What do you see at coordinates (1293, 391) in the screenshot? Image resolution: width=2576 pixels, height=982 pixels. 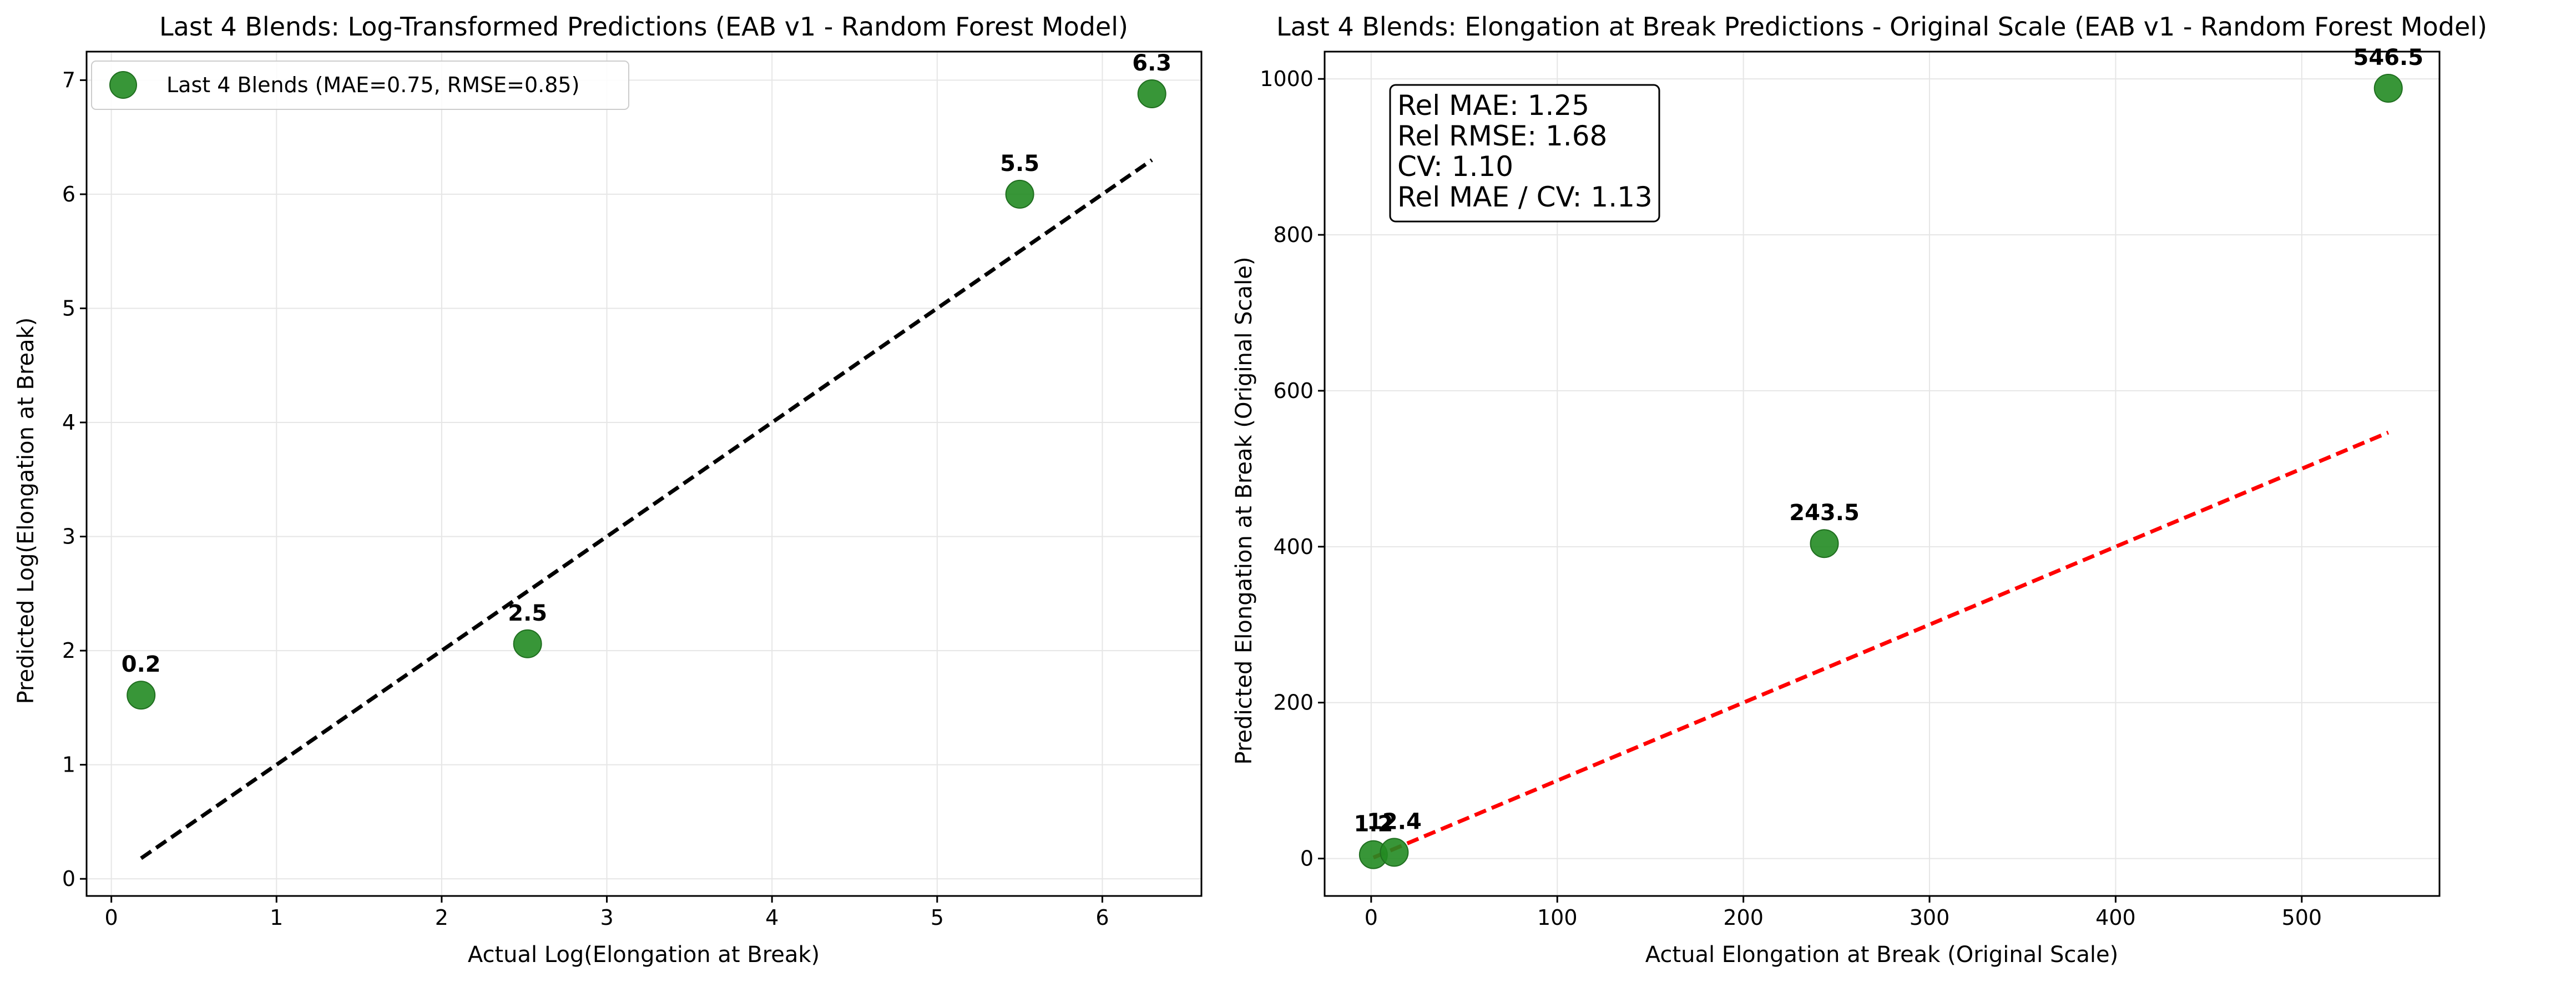 I see `right-y-tick-label: 600` at bounding box center [1293, 391].